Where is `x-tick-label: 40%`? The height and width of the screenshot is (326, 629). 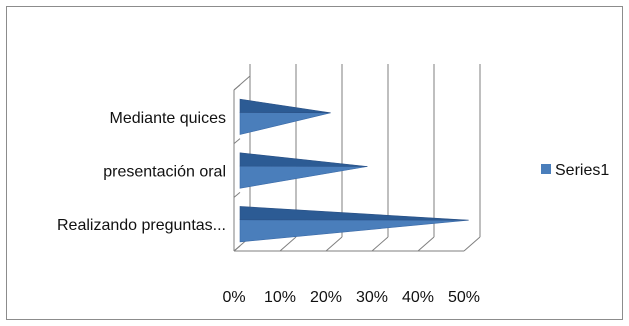
x-tick-label: 40% is located at coordinates (418, 297).